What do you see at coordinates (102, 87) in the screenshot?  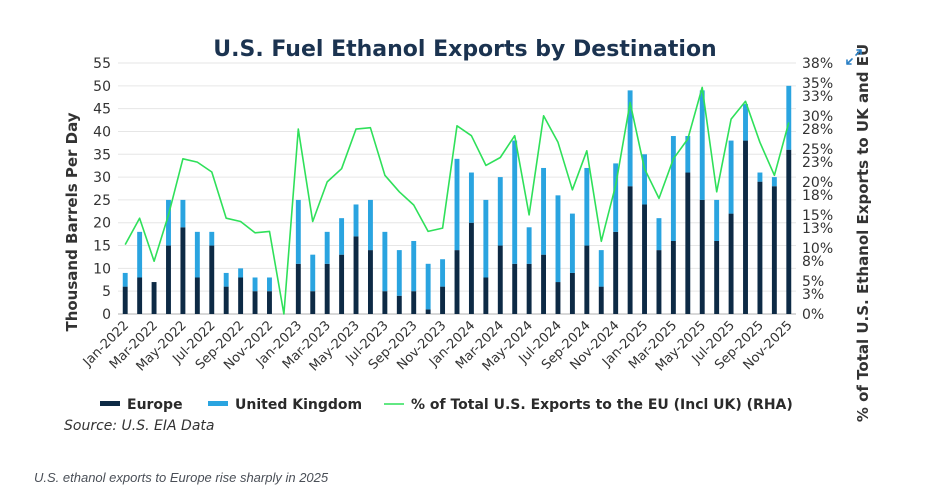 I see `y-tick-label: 50` at bounding box center [102, 87].